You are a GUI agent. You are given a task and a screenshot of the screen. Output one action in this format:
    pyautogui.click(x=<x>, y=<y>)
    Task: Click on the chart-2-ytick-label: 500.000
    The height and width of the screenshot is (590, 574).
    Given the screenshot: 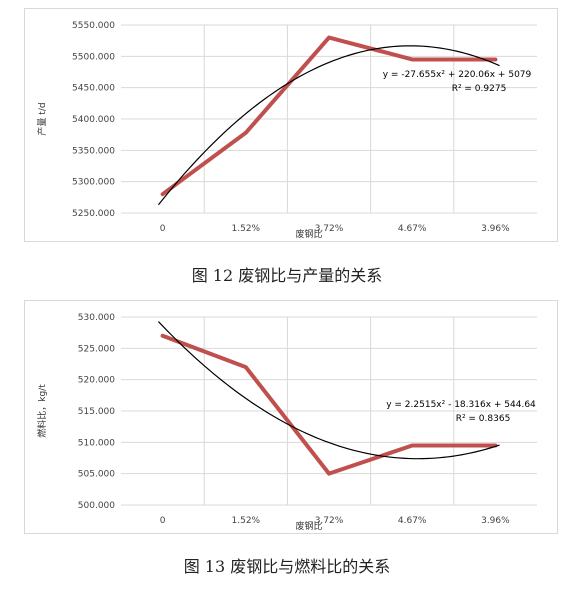 What is the action you would take?
    pyautogui.click(x=96, y=506)
    